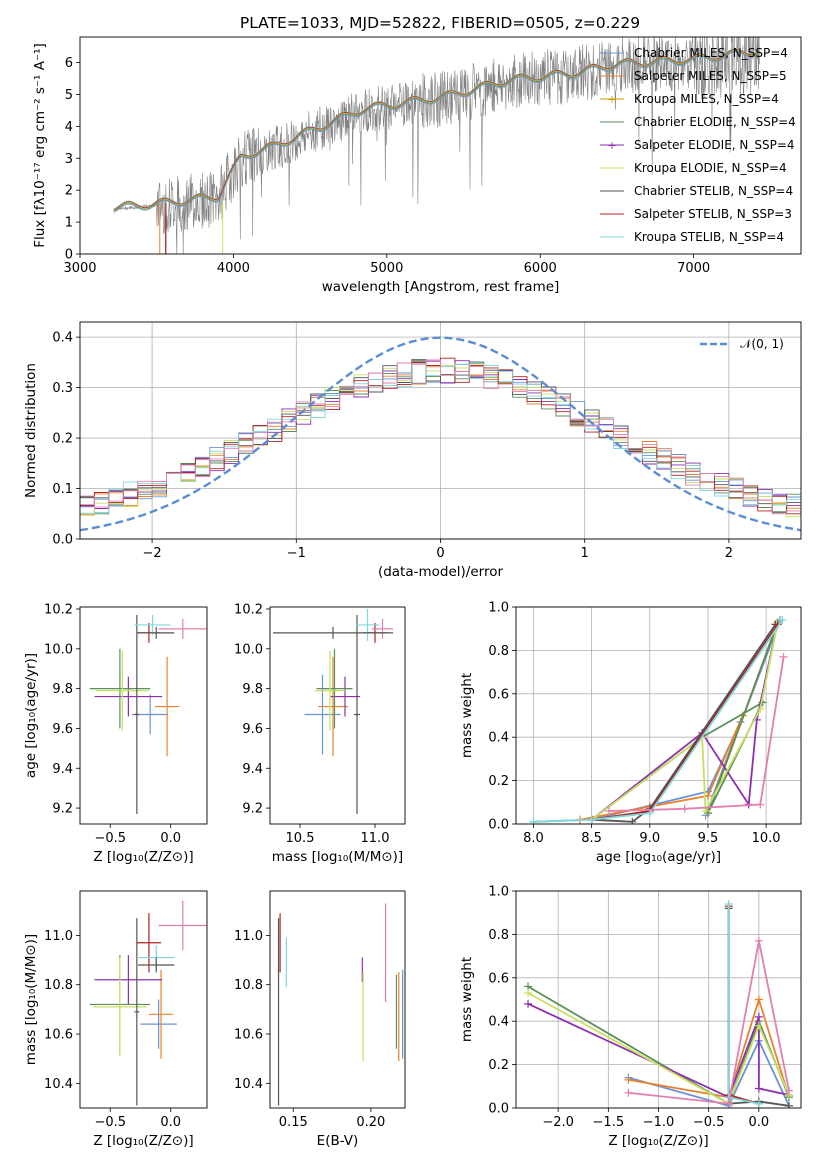 The width and height of the screenshot is (819, 1170). I want to click on y-tick-label: 0.8, so click(498, 935).